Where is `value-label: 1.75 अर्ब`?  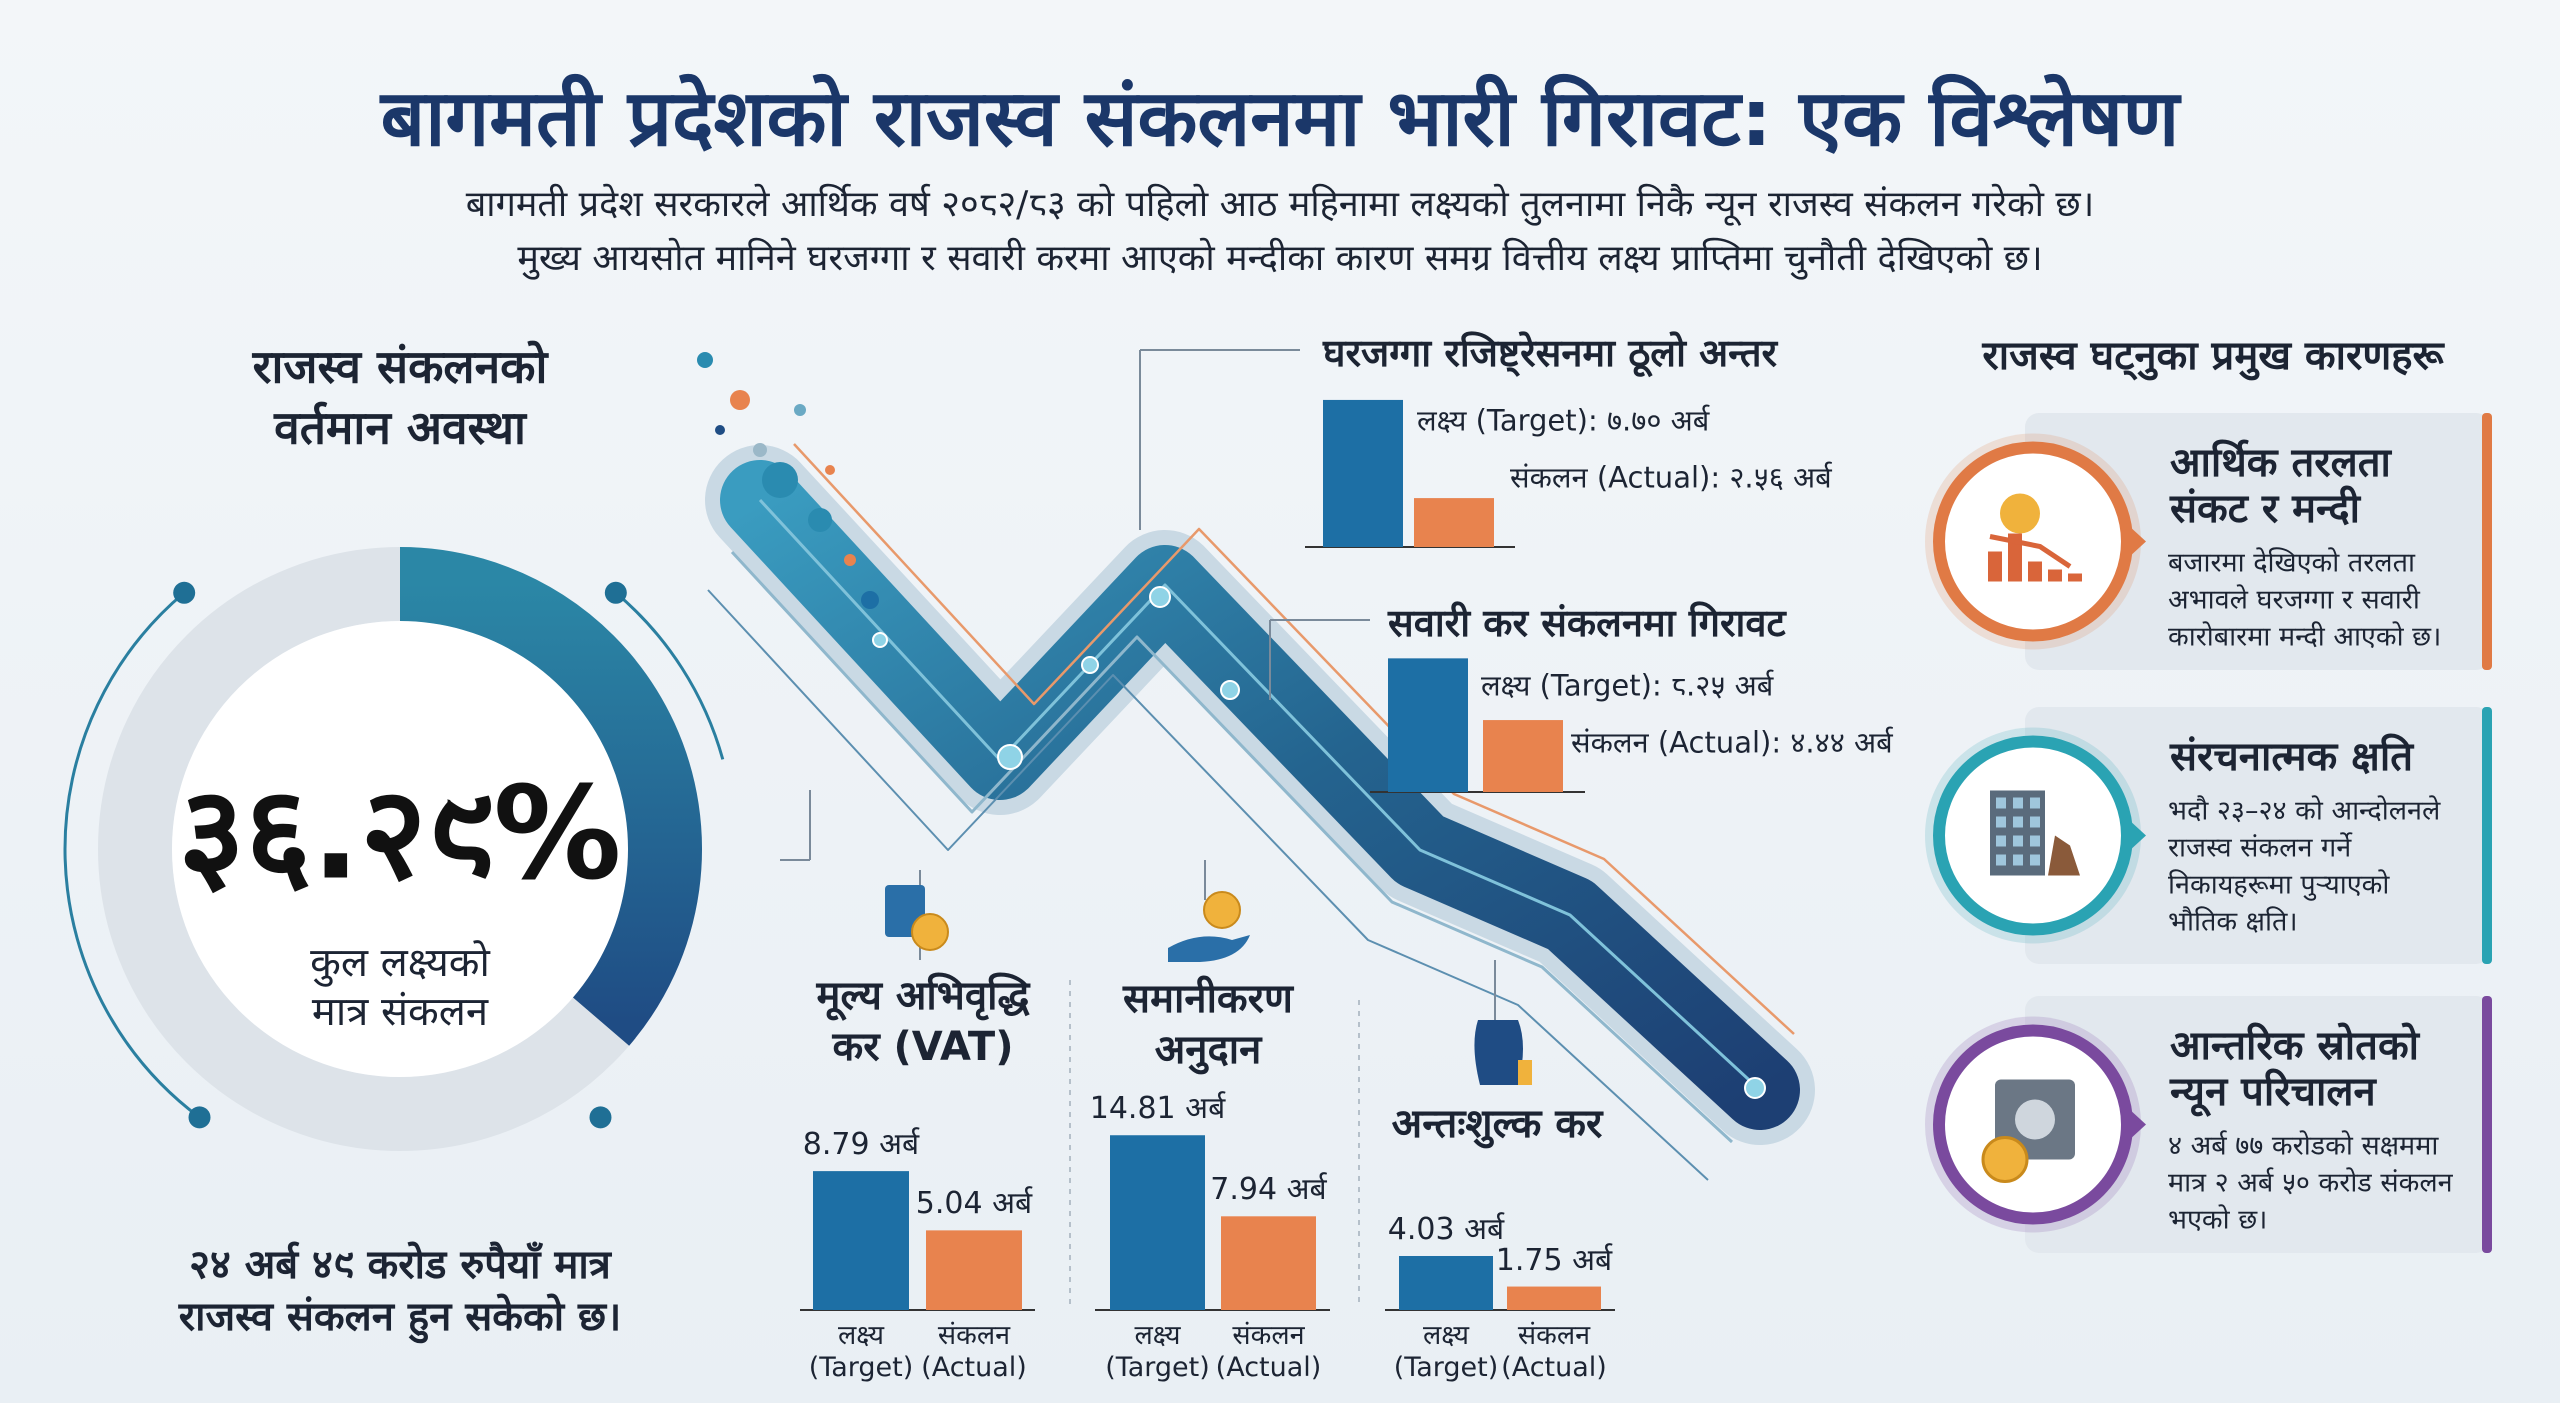
value-label: 1.75 अर्ब is located at coordinates (1554, 1260).